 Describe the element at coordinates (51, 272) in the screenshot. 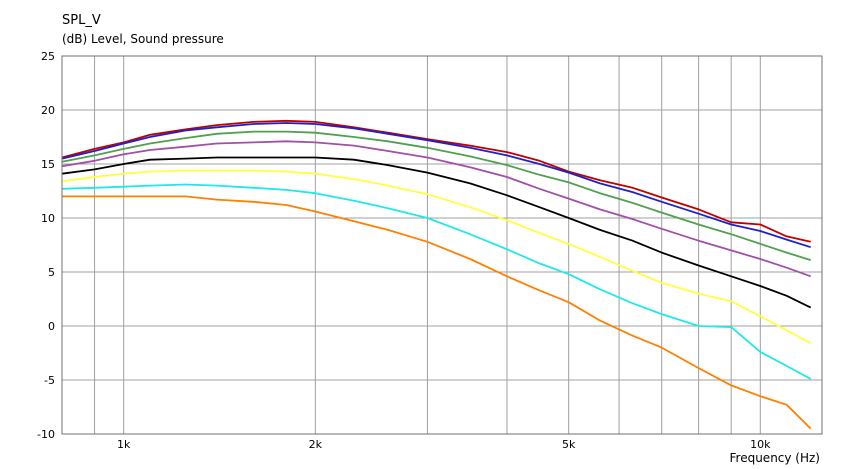

I see `y-tick-label: 5` at that location.